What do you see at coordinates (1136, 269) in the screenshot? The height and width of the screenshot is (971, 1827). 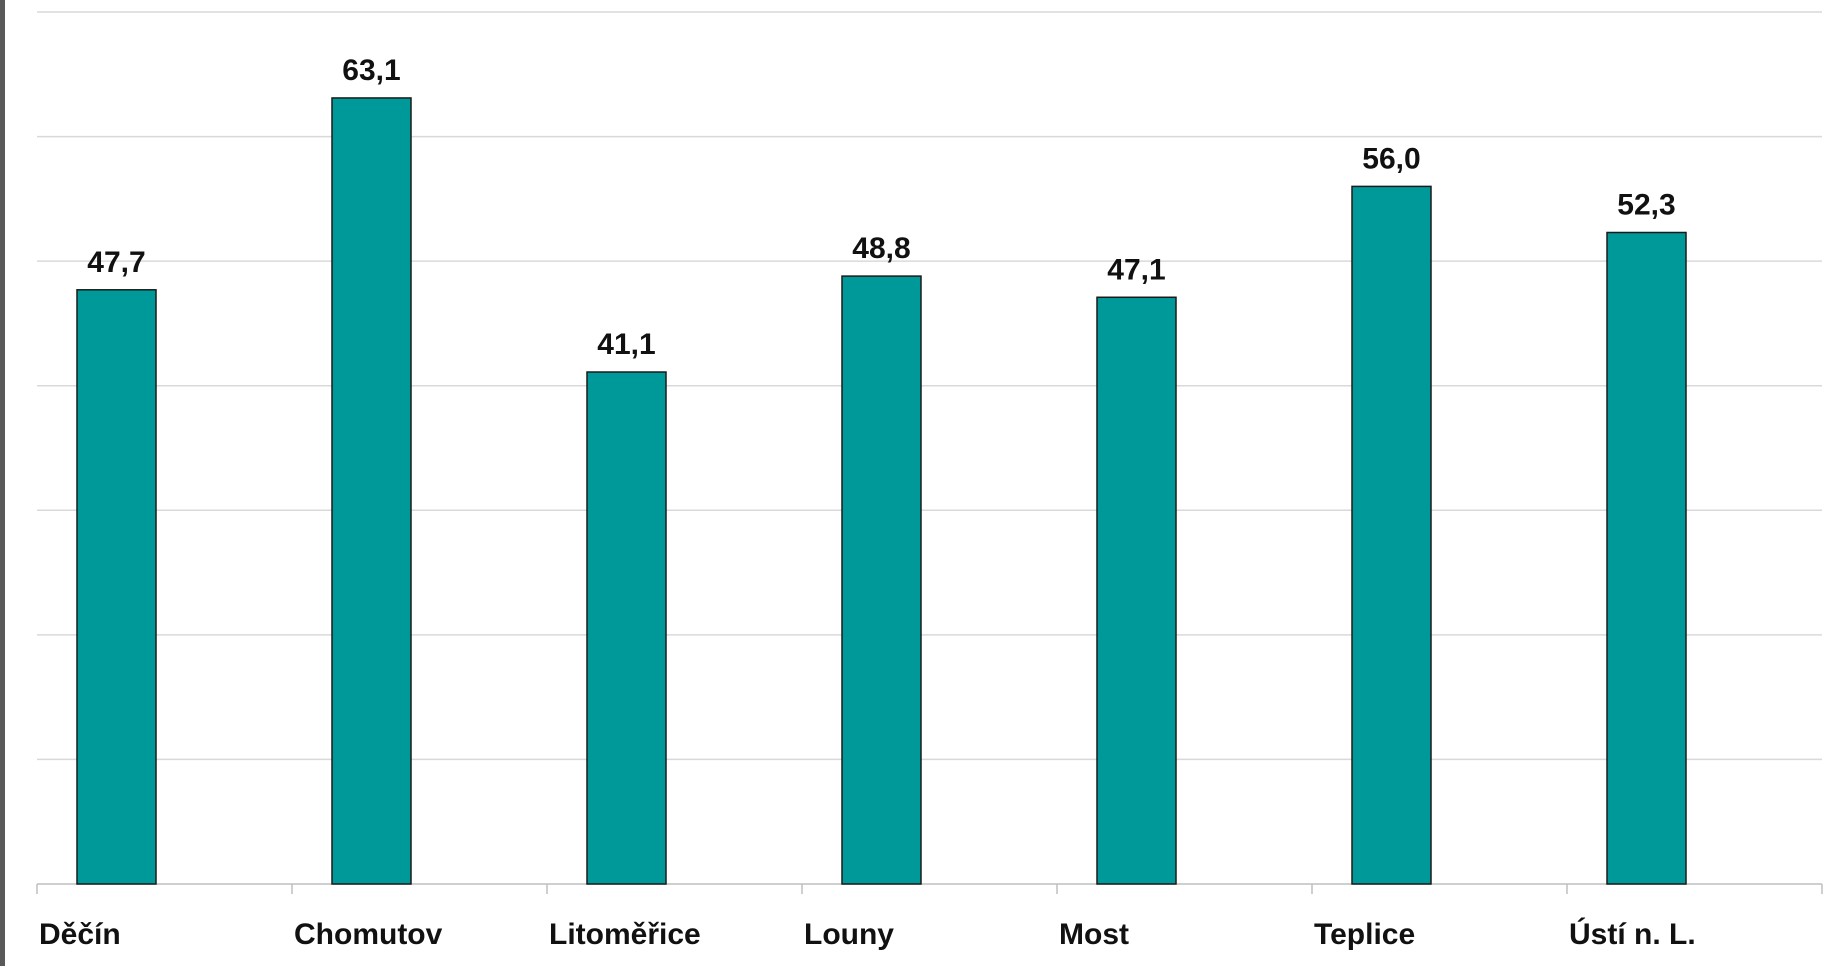 I see `data-label: 47,1` at bounding box center [1136, 269].